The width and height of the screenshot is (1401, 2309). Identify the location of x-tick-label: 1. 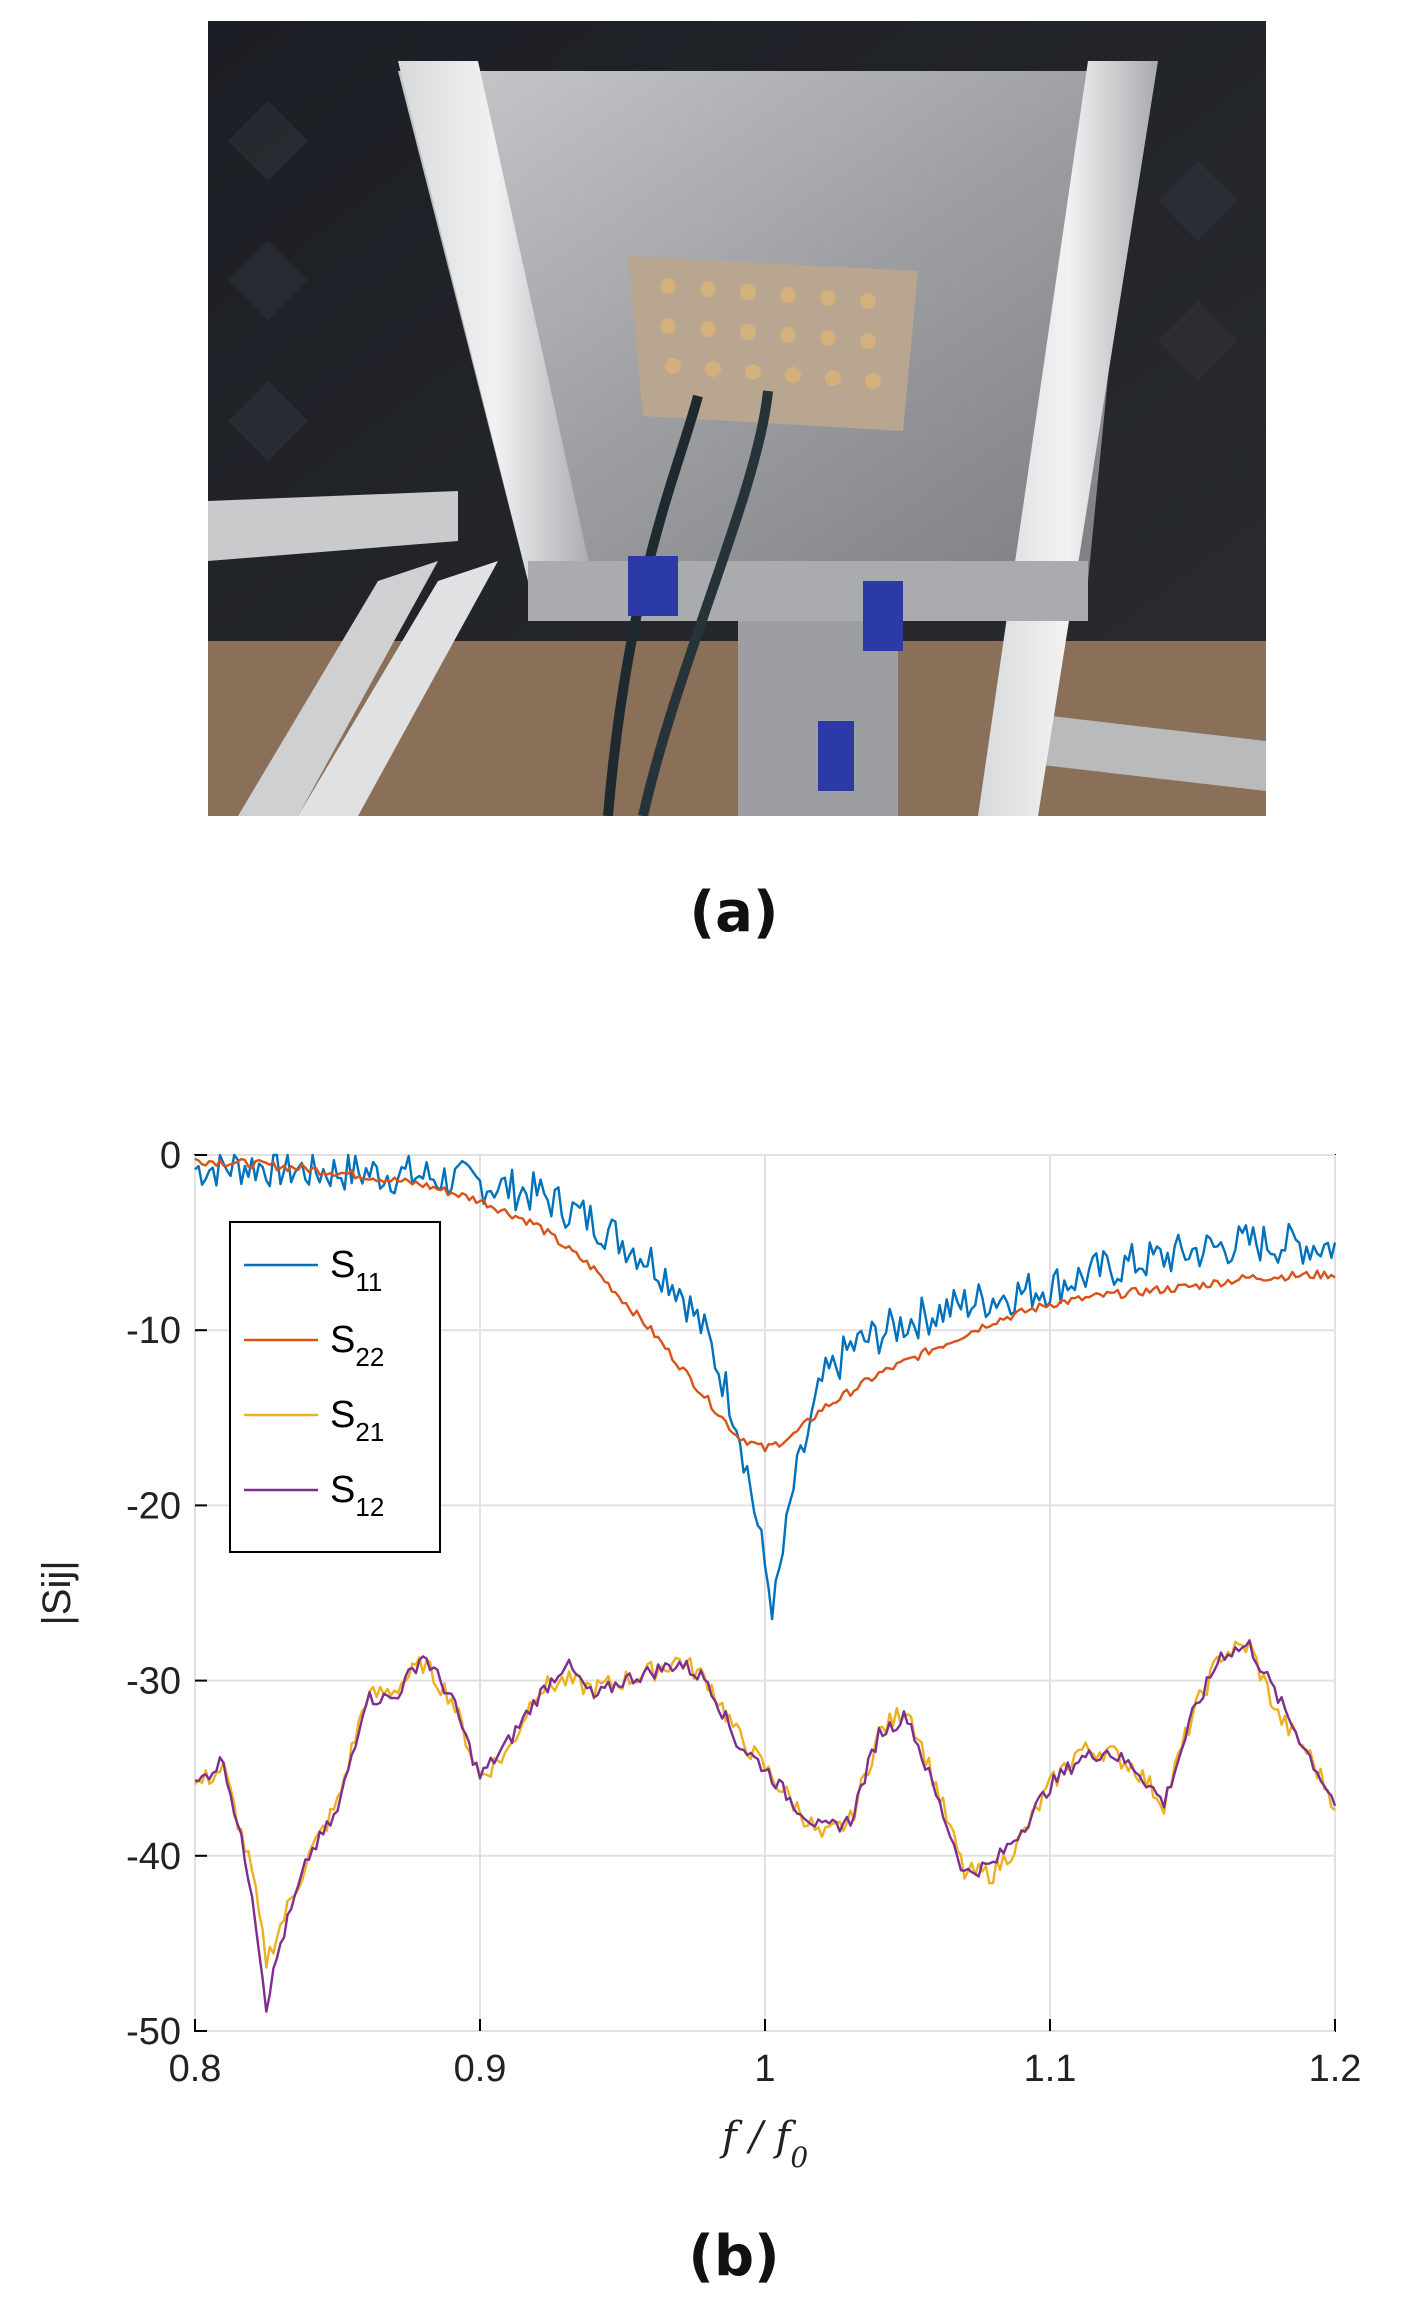
(764, 2069).